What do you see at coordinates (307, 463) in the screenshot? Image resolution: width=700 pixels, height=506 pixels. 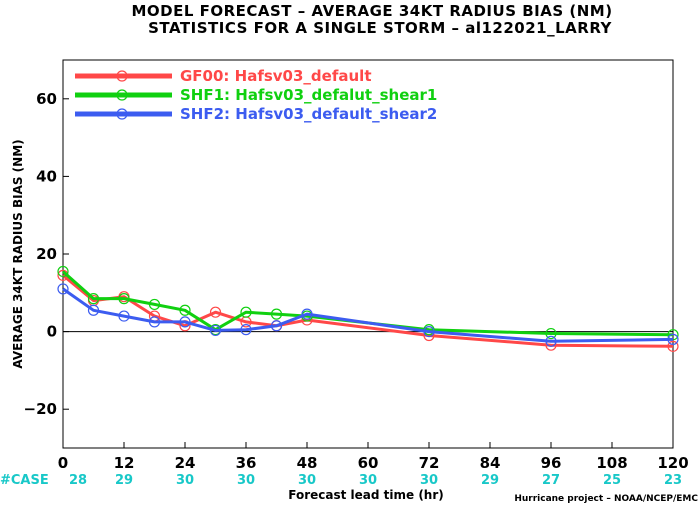 I see `x-tick-label: 48` at bounding box center [307, 463].